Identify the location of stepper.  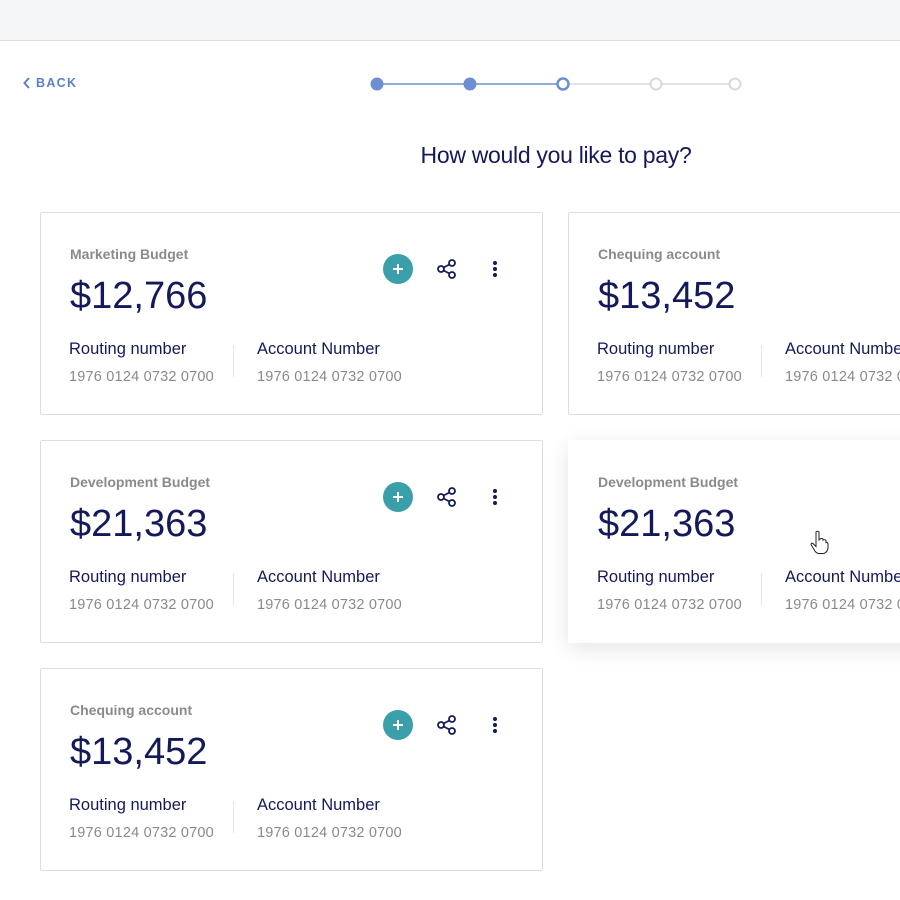
(556, 84).